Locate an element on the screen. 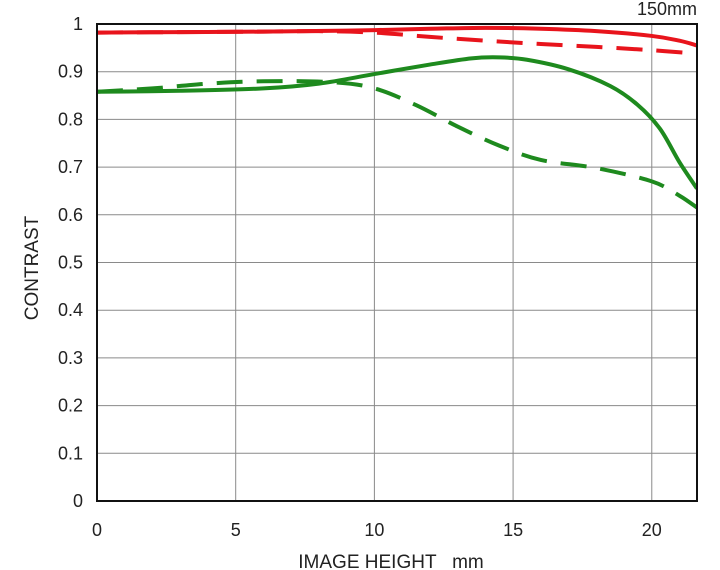 The image size is (720, 570). y-tick-label: 0.9 is located at coordinates (70, 72).